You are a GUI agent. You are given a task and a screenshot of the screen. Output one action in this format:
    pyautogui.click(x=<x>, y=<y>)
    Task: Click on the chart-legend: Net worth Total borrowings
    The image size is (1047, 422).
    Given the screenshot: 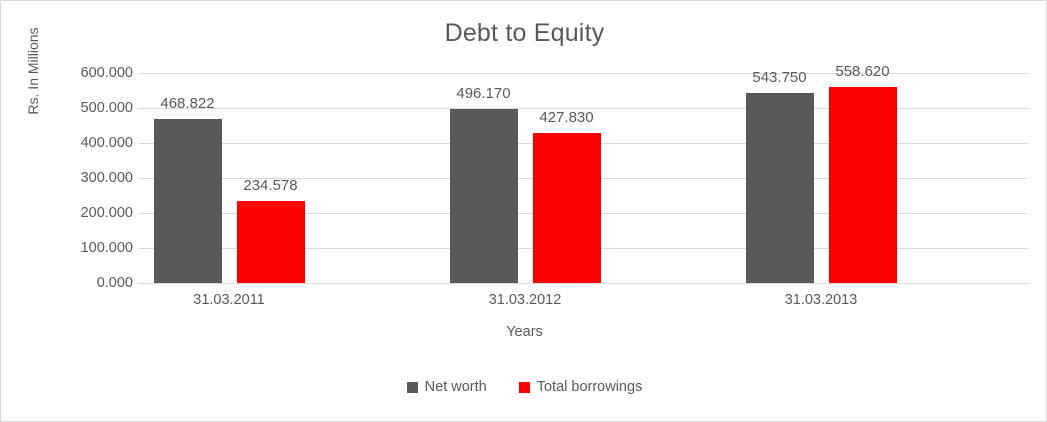 What is the action you would take?
    pyautogui.click(x=523, y=387)
    